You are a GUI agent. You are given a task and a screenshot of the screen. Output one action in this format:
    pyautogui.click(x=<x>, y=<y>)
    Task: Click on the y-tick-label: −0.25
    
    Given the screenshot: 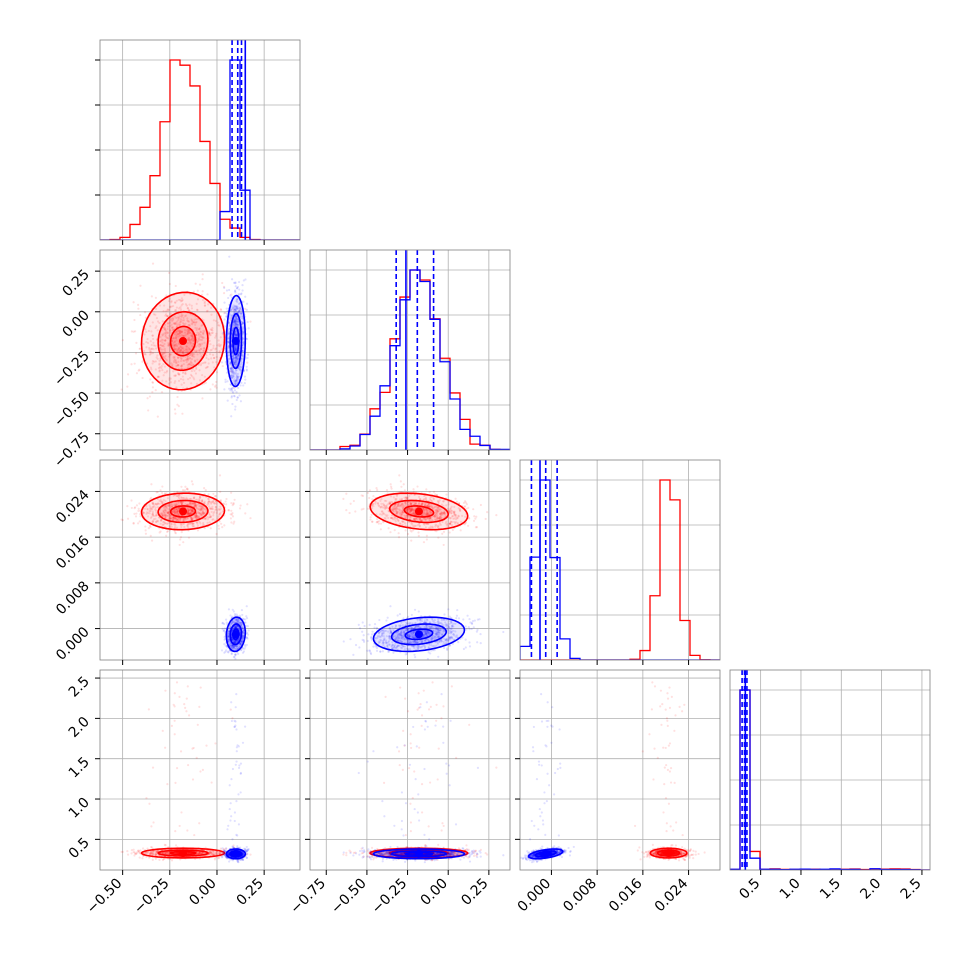 What is the action you would take?
    pyautogui.click(x=72, y=369)
    